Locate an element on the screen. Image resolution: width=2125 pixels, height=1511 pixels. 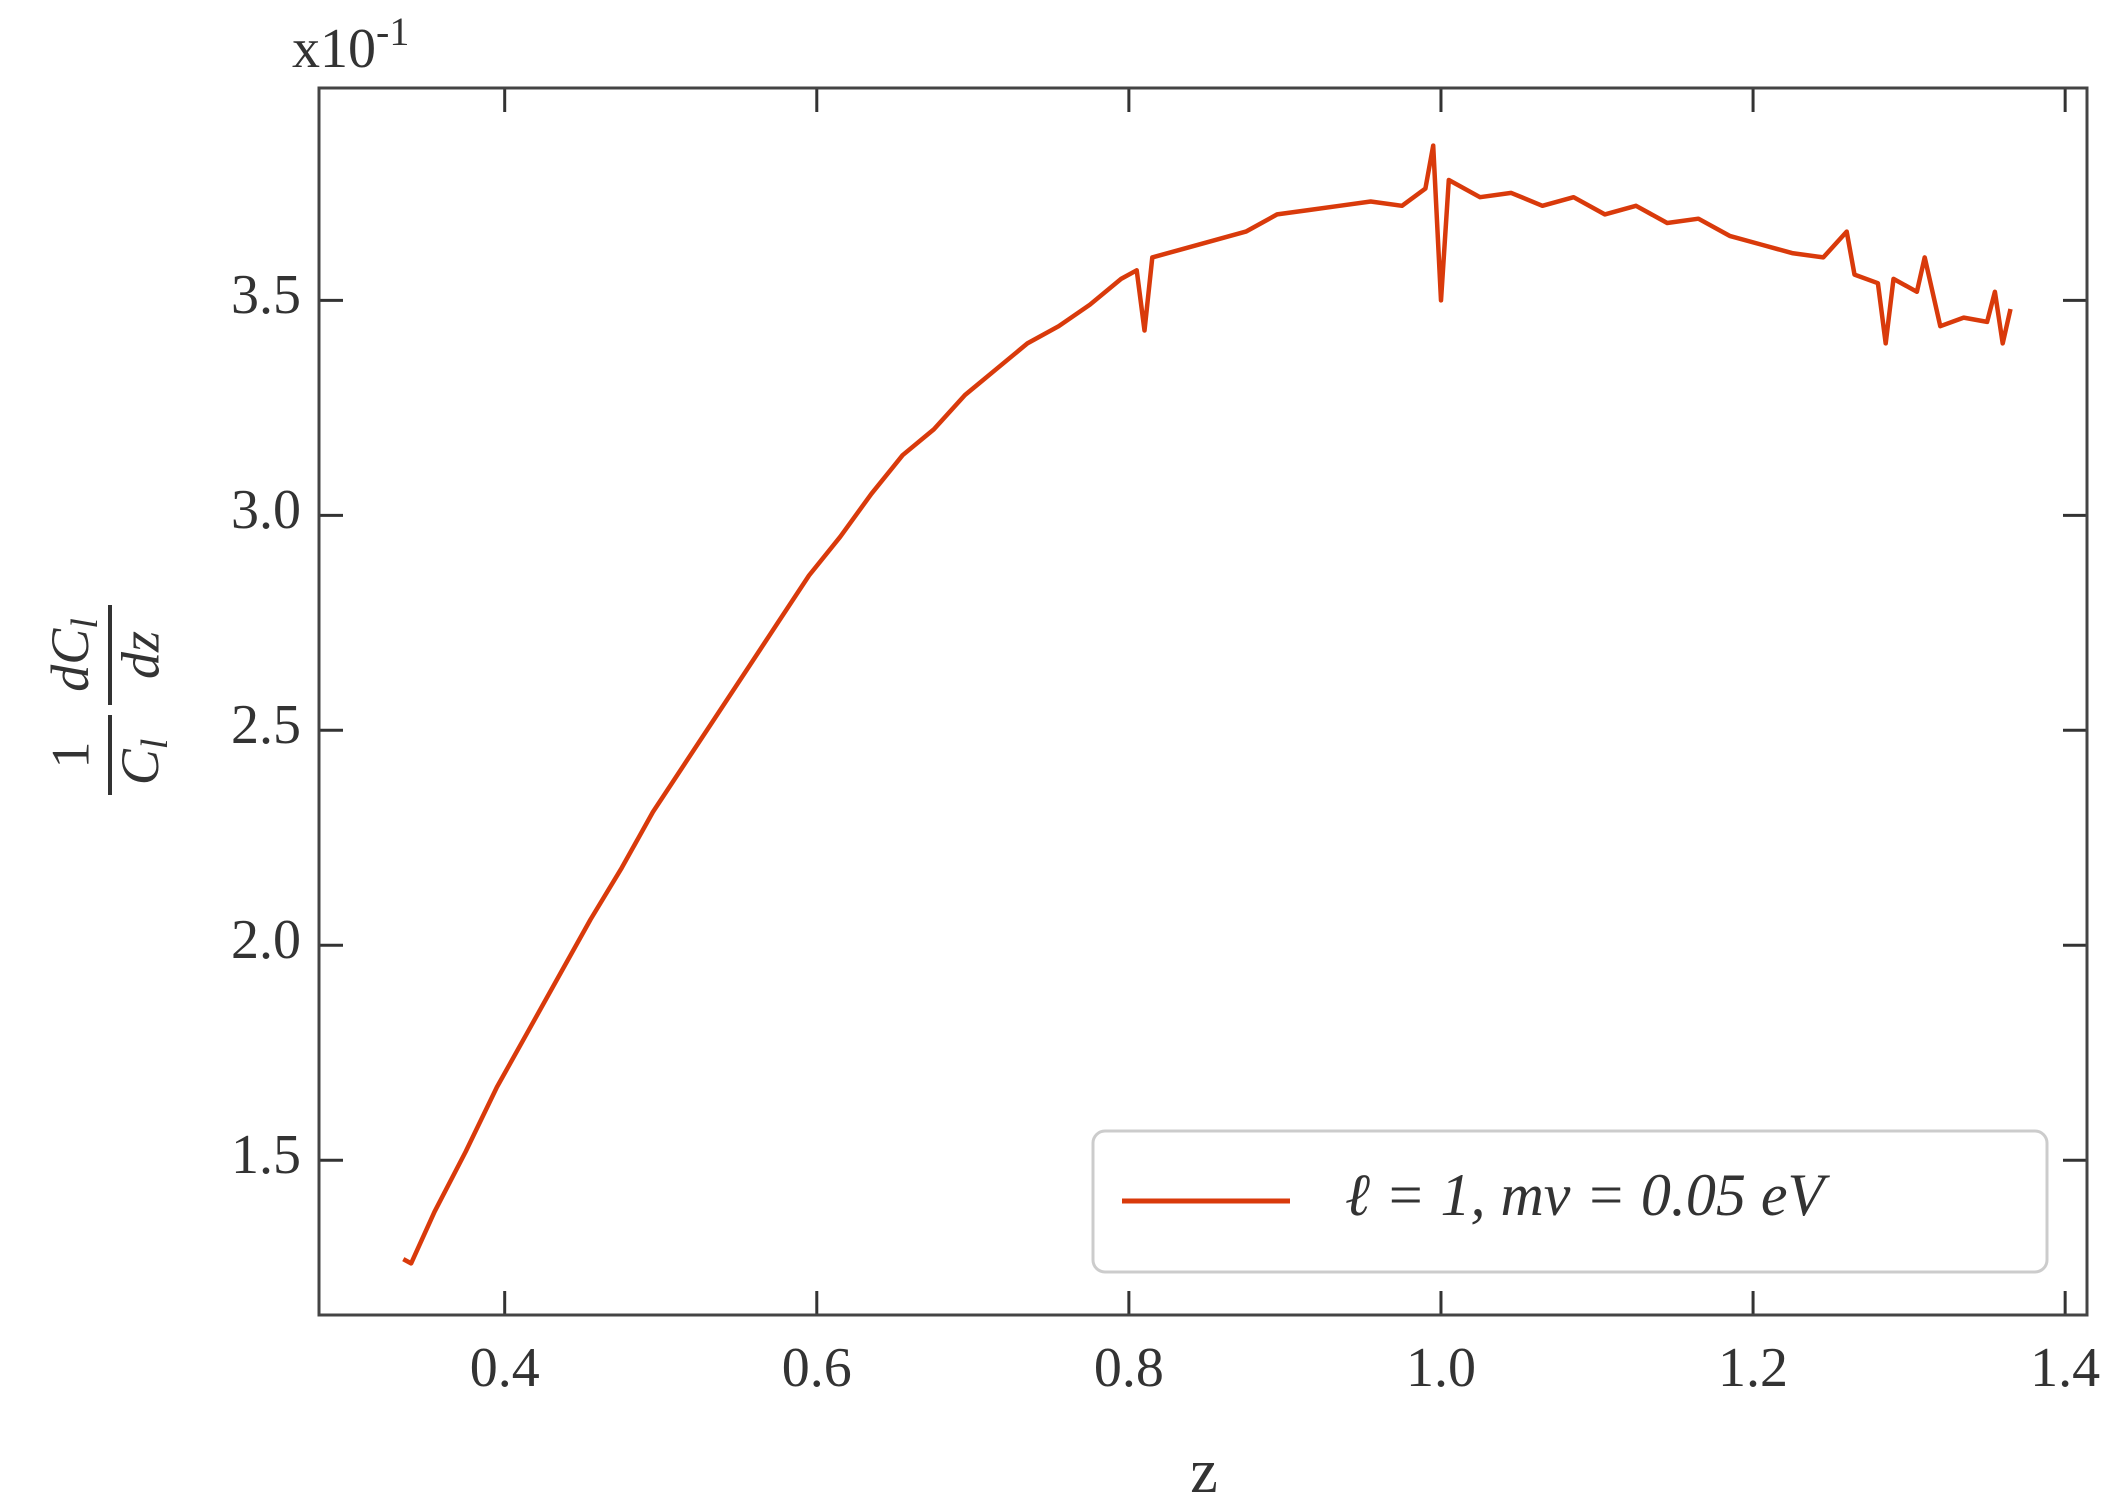
legend-label: ℓ = 1, mν = 0.05 eV is located at coordinates (1588, 1195).